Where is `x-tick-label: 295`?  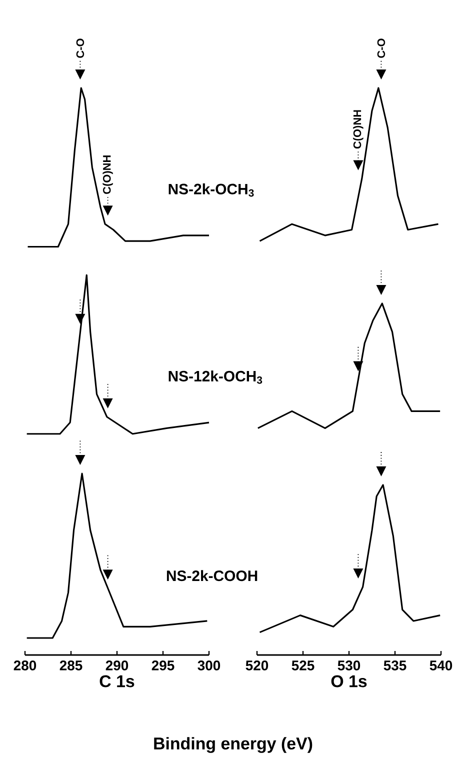
x-tick-label: 295 is located at coordinates (163, 665).